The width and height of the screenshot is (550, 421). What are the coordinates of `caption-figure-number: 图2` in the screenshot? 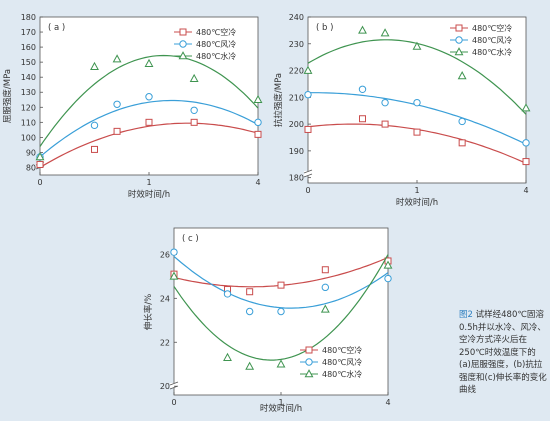 It's located at (466, 315).